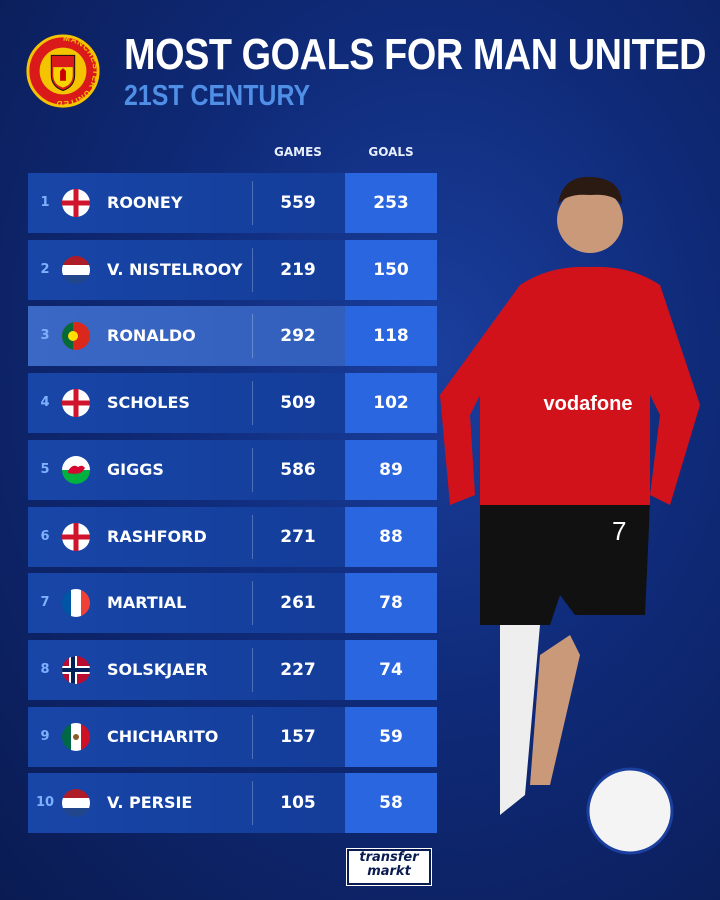 Image resolution: width=720 pixels, height=900 pixels. What do you see at coordinates (588, 404) in the screenshot?
I see `shirt-sponsor: vodafone` at bounding box center [588, 404].